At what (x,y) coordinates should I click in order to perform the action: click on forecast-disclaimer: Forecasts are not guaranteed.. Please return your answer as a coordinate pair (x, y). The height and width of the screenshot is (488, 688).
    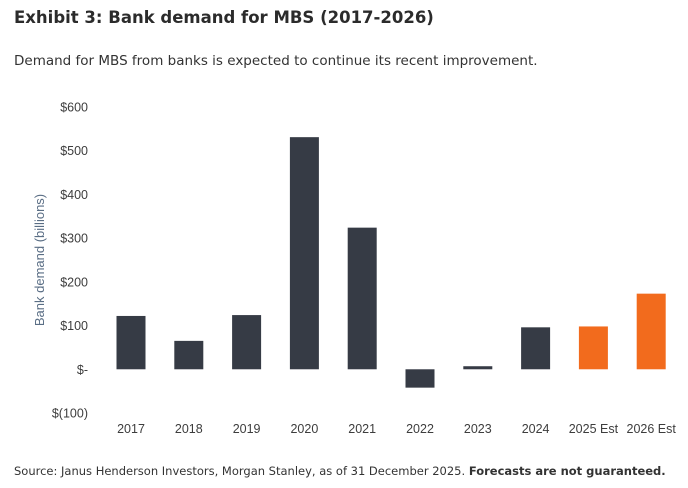
    Looking at the image, I should click on (567, 471).